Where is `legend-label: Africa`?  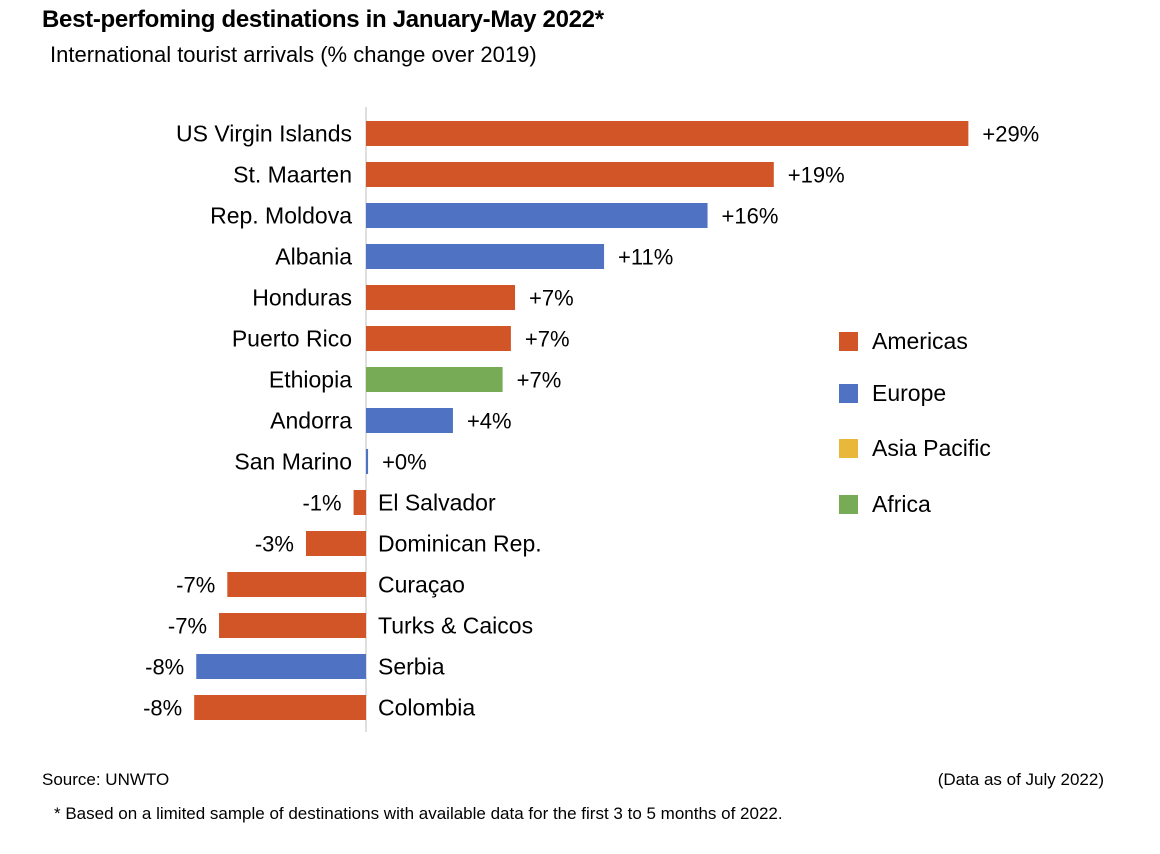 legend-label: Africa is located at coordinates (901, 504).